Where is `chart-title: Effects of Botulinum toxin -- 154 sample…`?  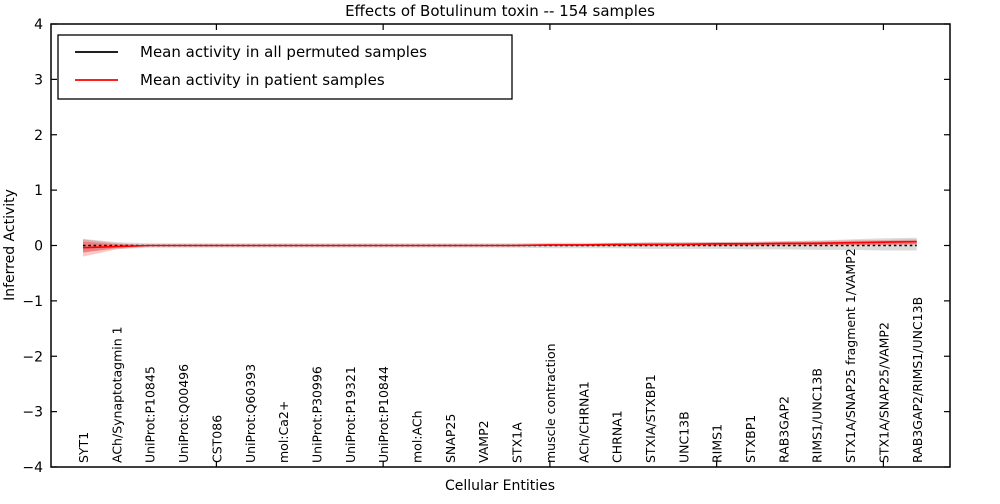 chart-title: Effects of Botulinum toxin -- 154 sample… is located at coordinates (500, 11).